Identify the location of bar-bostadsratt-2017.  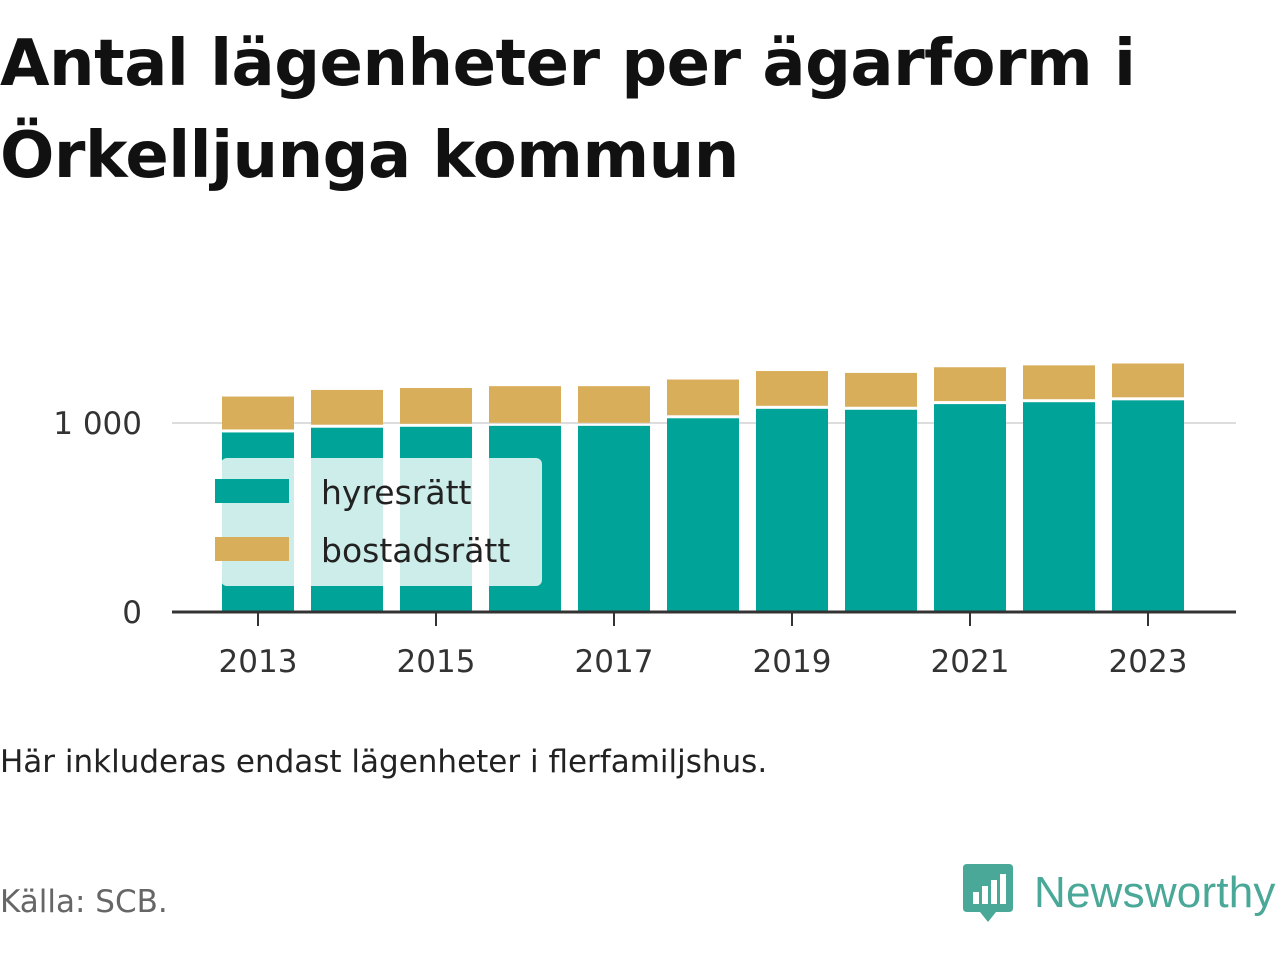
(614, 404).